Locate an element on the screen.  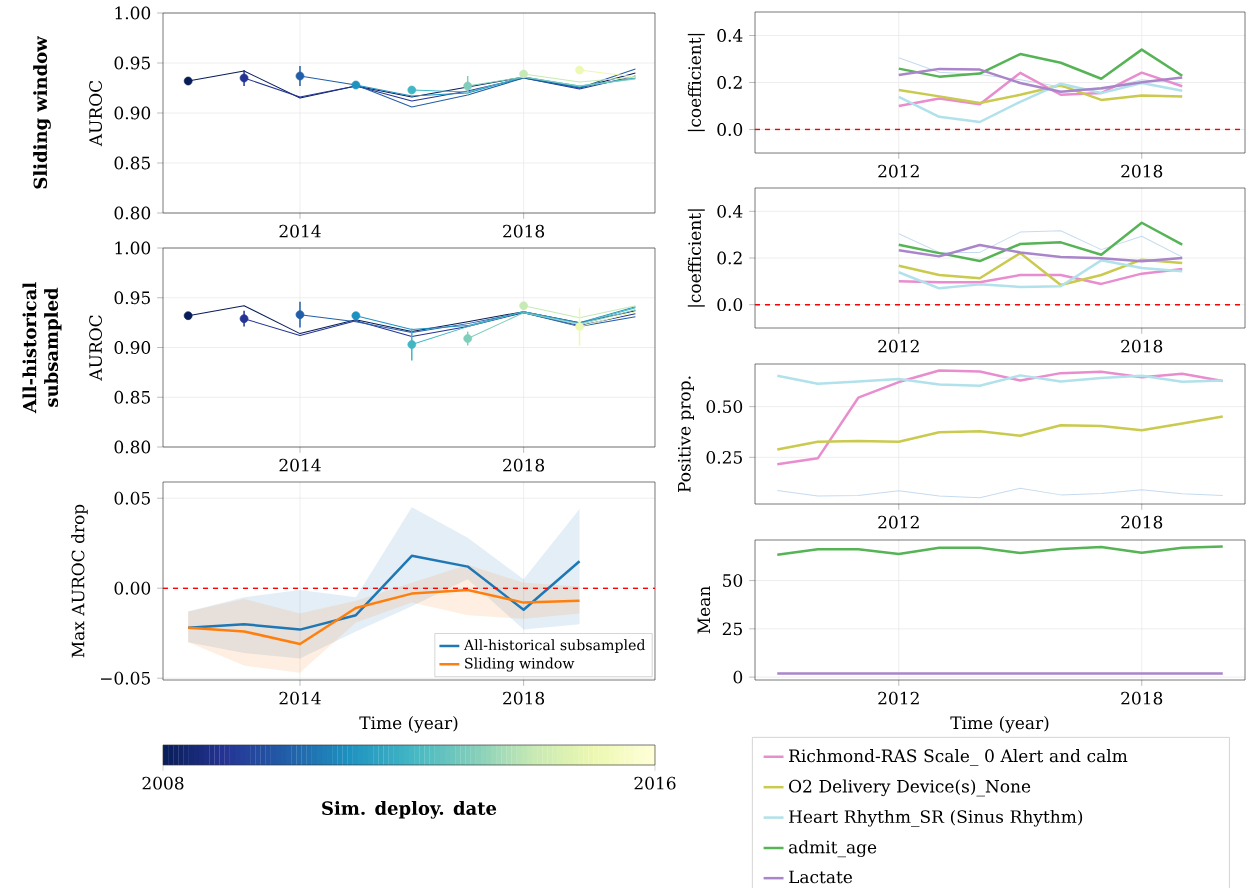
y-tick-label: 50 is located at coordinates (733, 580).